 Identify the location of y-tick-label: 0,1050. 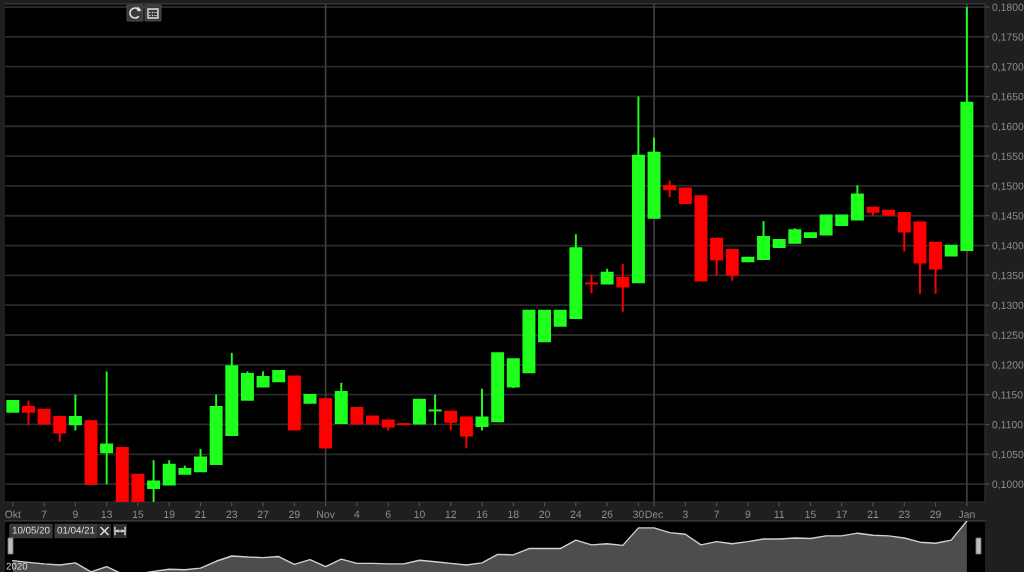
(1008, 455).